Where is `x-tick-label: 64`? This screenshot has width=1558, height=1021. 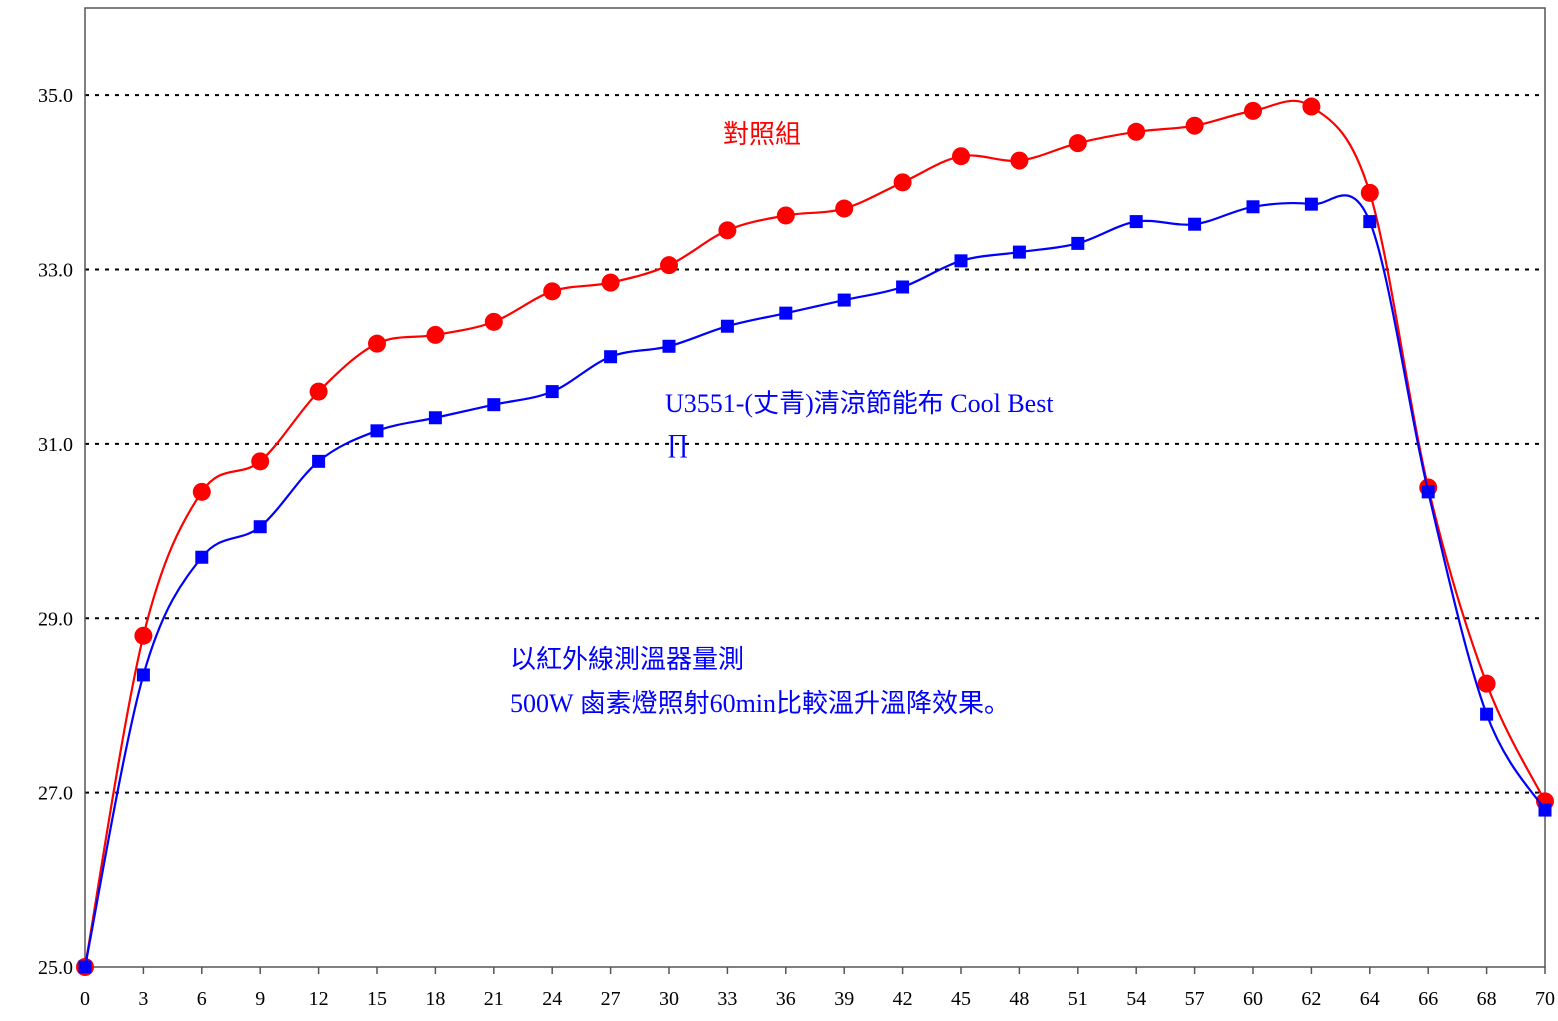 x-tick-label: 64 is located at coordinates (1370, 999).